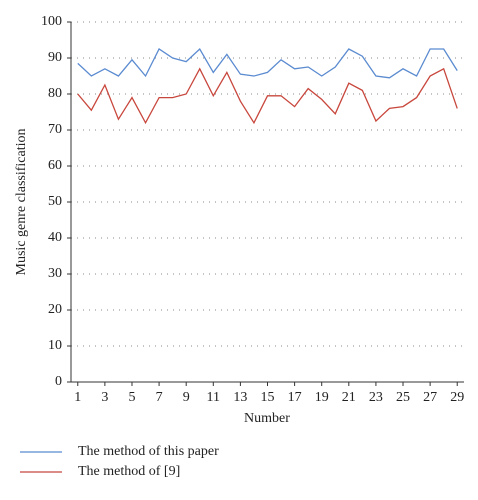 Image resolution: width=478 pixels, height=500 pixels. Describe the element at coordinates (77, 397) in the screenshot. I see `x-tick-label: 1` at that location.